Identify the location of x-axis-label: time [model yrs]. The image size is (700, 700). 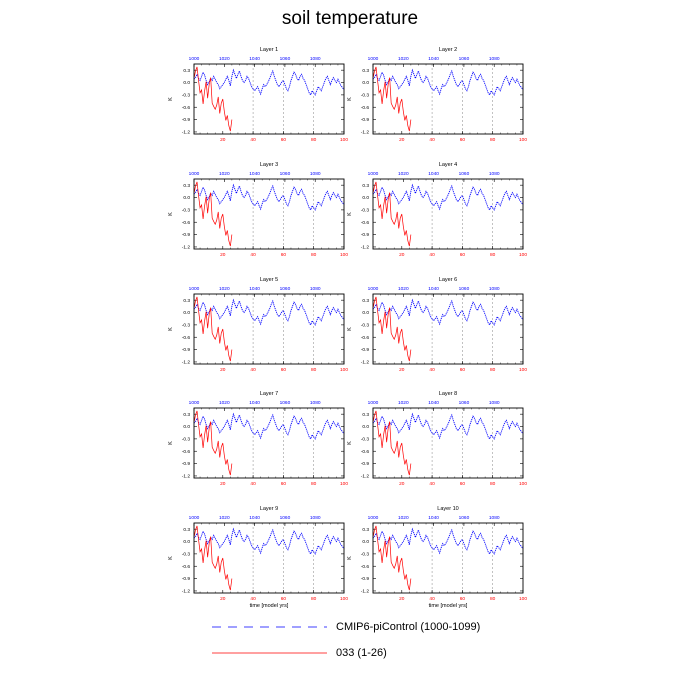
(448, 606).